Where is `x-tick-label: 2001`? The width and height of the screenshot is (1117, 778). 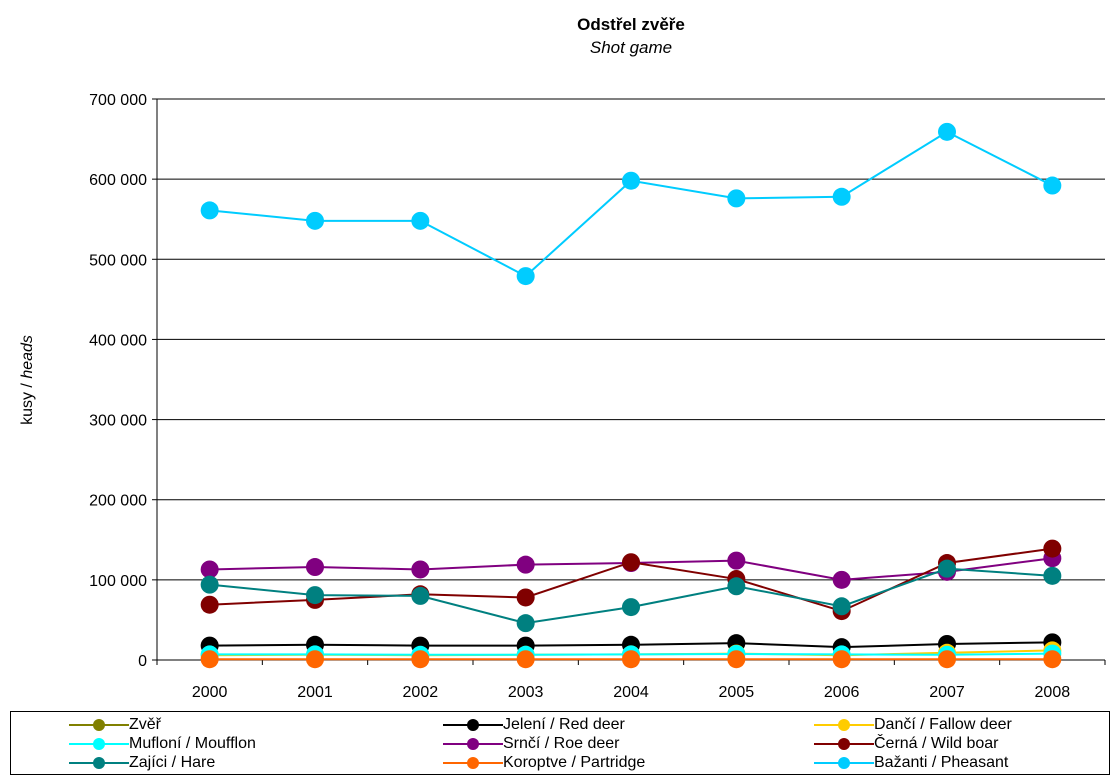
x-tick-label: 2001 is located at coordinates (315, 692).